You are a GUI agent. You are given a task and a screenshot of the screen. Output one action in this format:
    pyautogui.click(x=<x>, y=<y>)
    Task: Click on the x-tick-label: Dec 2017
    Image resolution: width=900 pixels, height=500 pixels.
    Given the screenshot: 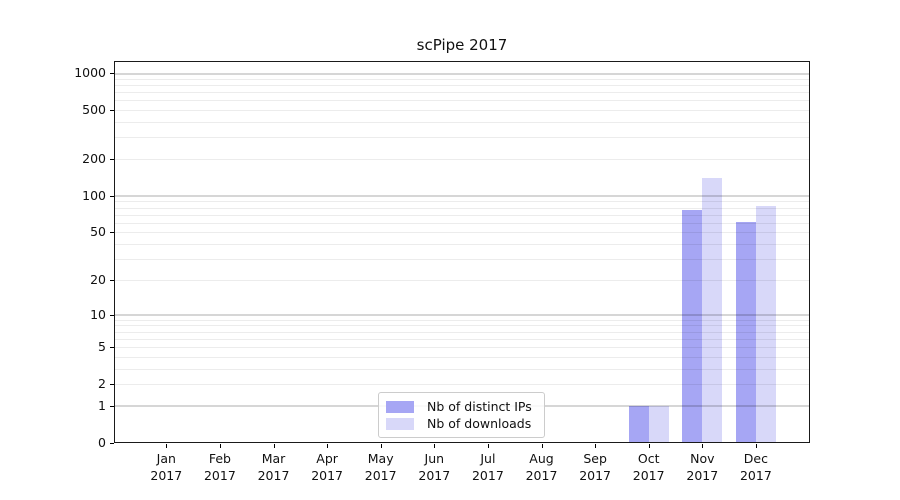 What is the action you would take?
    pyautogui.click(x=755, y=467)
    